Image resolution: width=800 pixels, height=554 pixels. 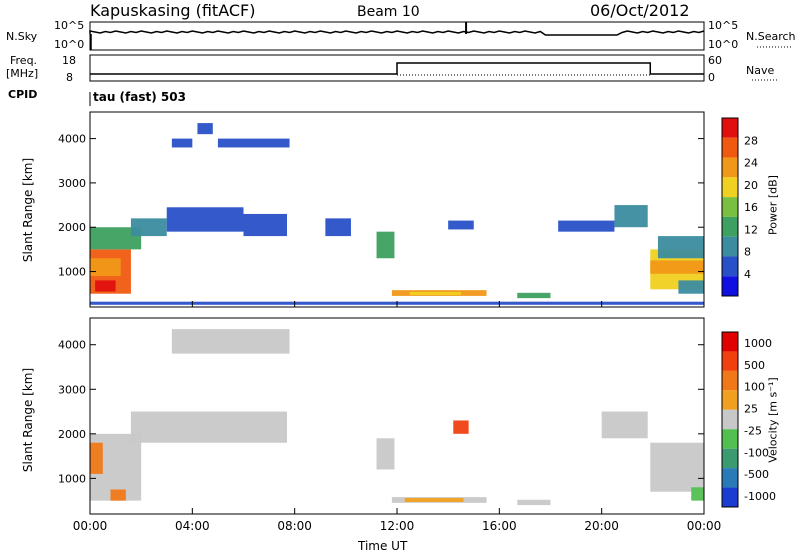 What do you see at coordinates (754, 365) in the screenshot?
I see `velocity-colorbar-tick: 500` at bounding box center [754, 365].